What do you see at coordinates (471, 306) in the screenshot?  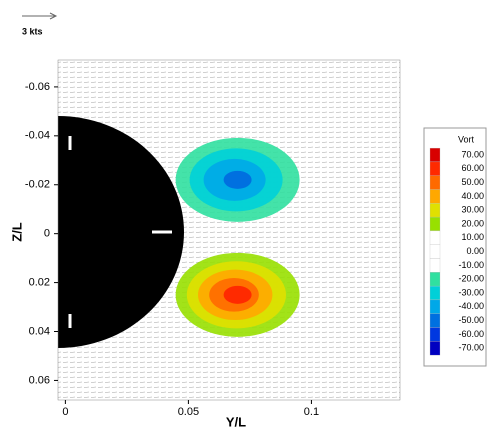 I see `colorbar-label: -40.00` at bounding box center [471, 306].